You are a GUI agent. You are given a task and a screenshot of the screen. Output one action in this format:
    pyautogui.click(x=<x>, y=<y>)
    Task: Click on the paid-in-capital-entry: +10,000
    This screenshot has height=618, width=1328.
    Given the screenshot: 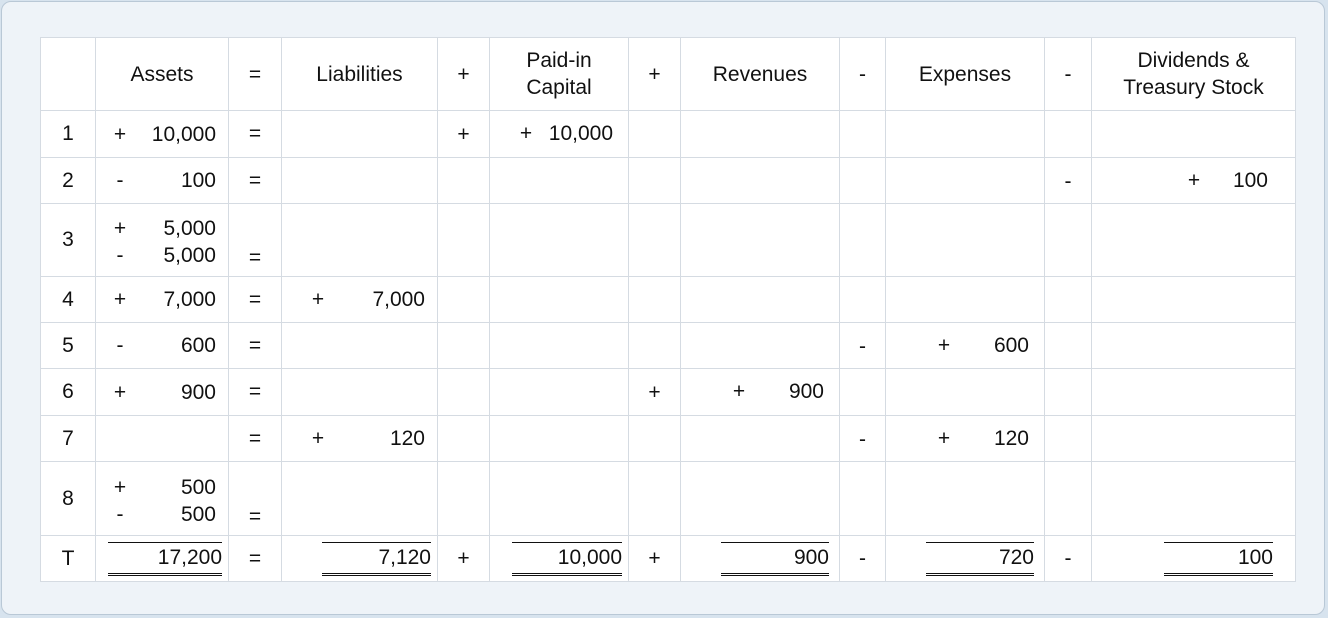 What is the action you would take?
    pyautogui.click(x=559, y=134)
    